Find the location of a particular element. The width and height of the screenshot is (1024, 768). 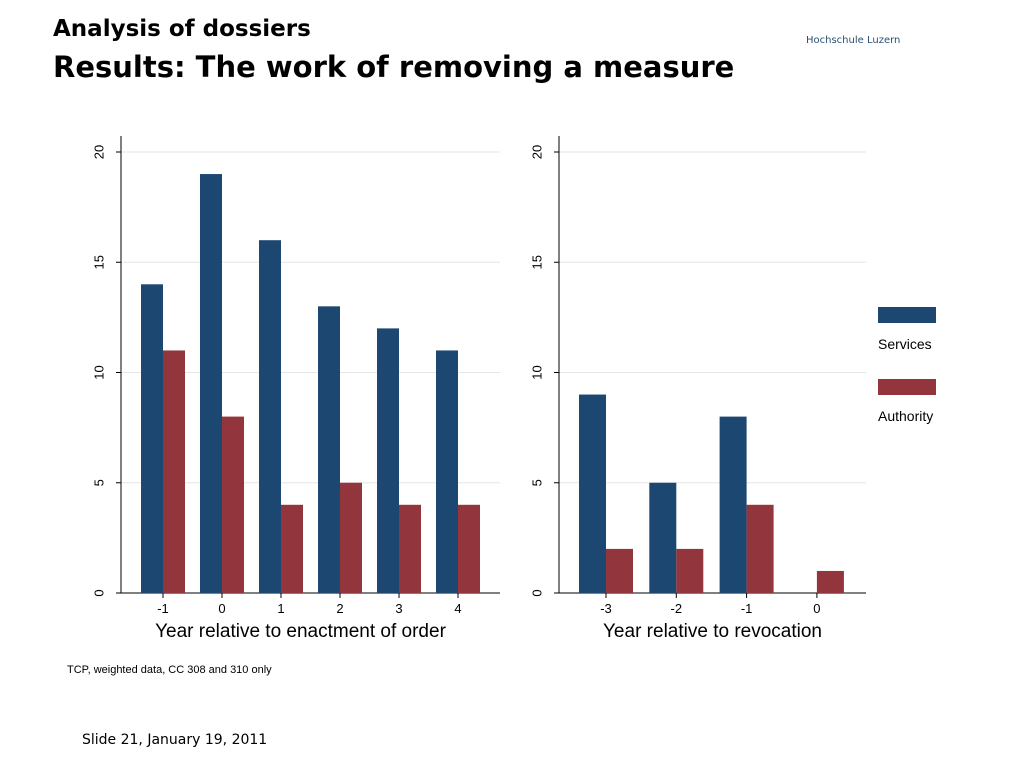

x-tick-label: 2 is located at coordinates (339, 608).